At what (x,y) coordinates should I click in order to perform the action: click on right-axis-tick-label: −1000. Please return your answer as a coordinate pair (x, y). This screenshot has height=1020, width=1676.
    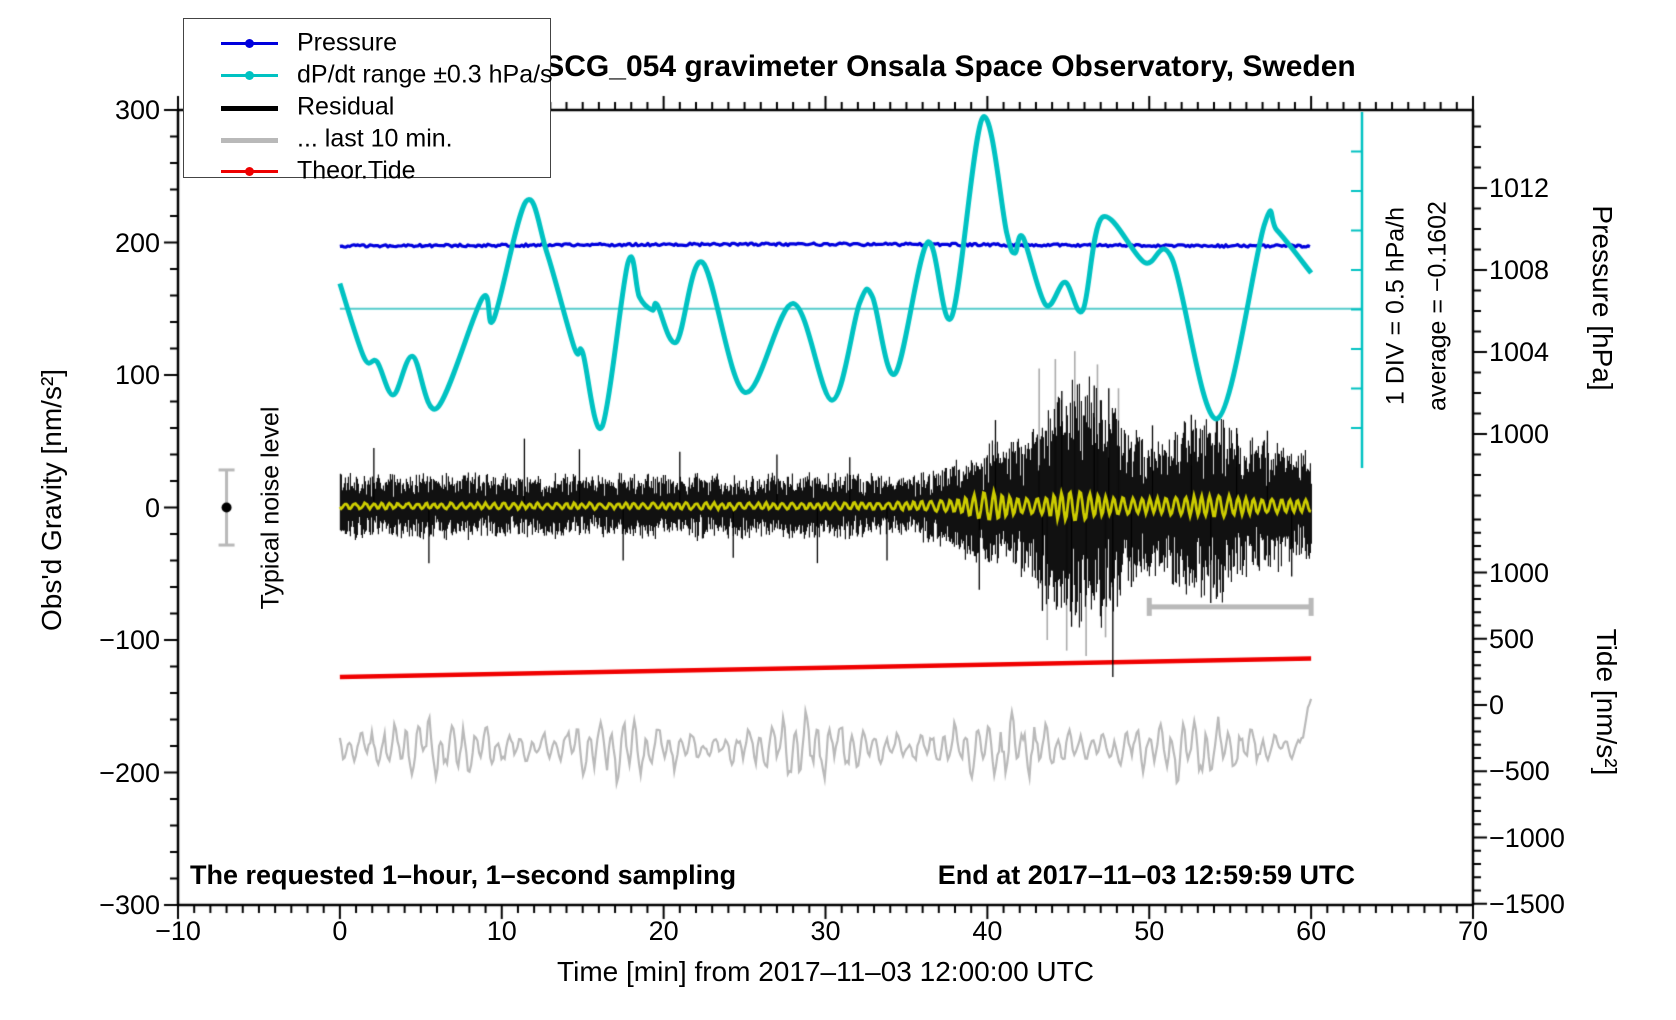
    Looking at the image, I should click on (1527, 837).